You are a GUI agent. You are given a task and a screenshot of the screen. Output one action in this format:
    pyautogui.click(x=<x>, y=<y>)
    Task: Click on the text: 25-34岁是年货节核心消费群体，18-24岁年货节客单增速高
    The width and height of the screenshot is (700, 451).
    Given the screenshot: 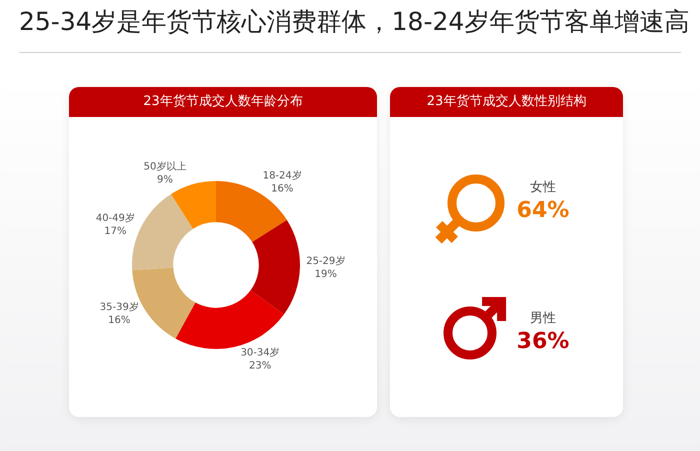 What is the action you would take?
    pyautogui.click(x=354, y=22)
    